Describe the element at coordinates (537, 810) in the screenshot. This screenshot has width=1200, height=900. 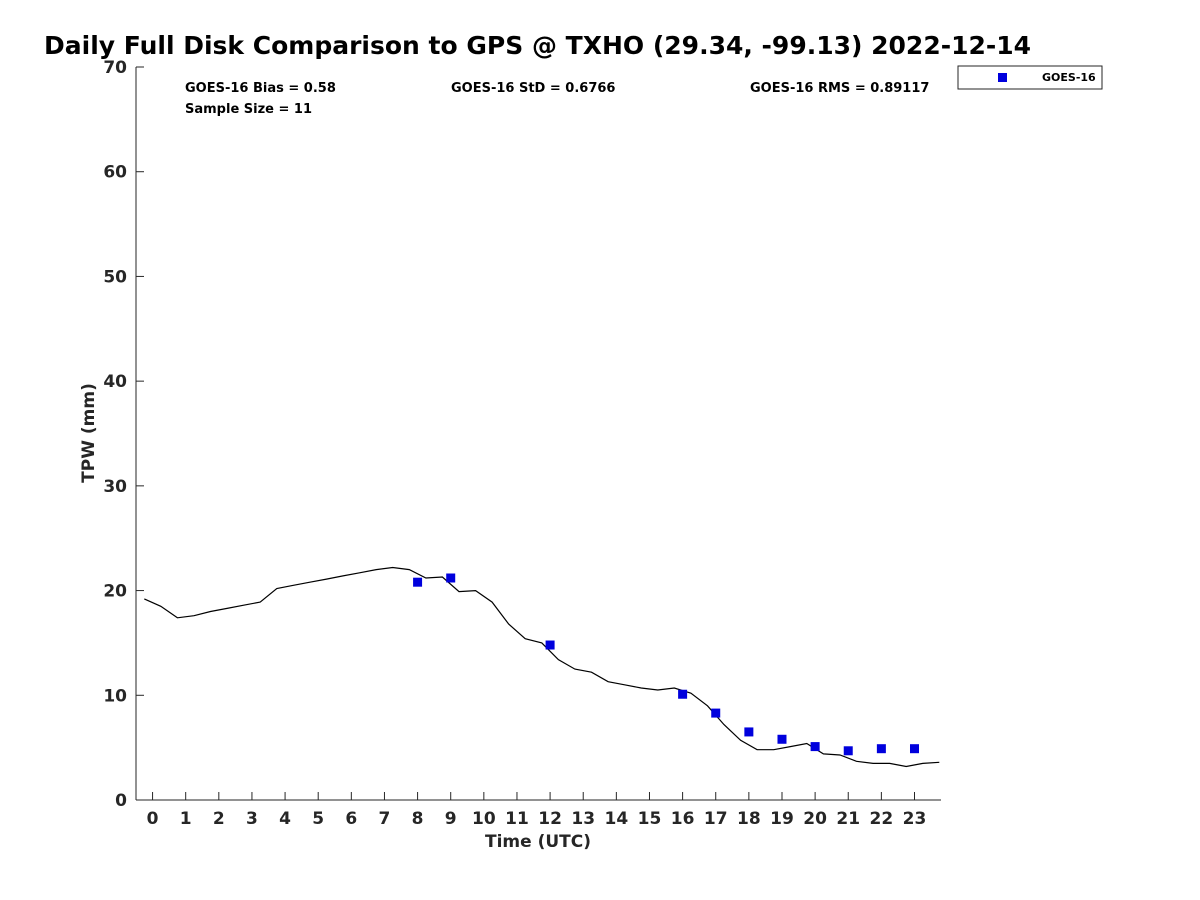
I see `x-ticks: 0 1 2 3 4 5 6 7 8 9 10 11 12 13 14 15 16 17 18 19 20 21 22 23` at that location.